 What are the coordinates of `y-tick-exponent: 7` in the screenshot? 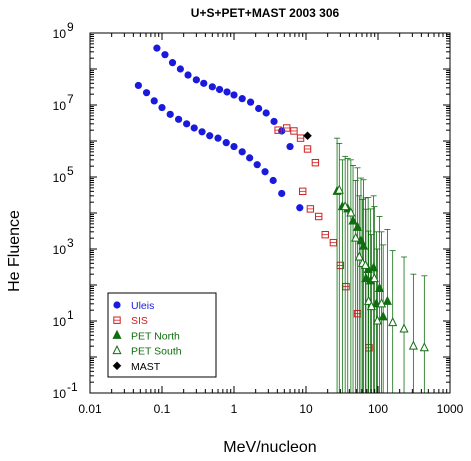 It's located at (70, 99).